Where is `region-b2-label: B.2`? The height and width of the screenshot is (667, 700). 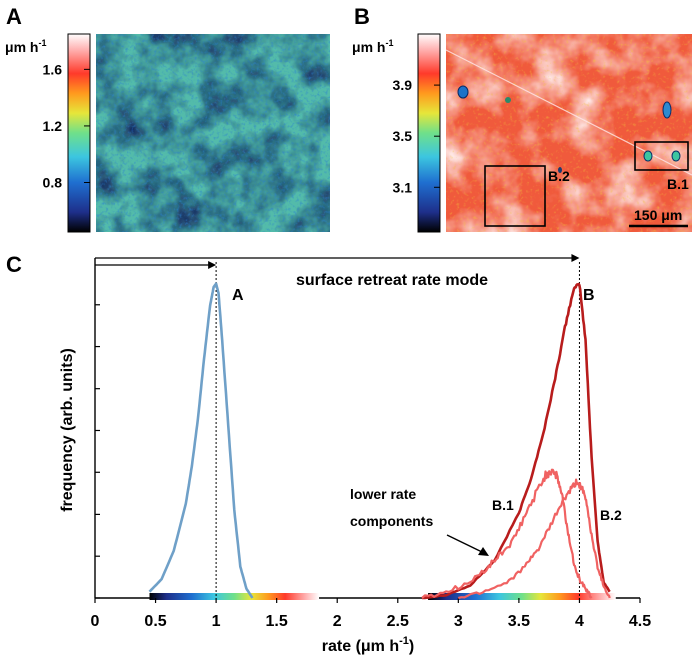
region-b2-label: B.2 is located at coordinates (559, 176).